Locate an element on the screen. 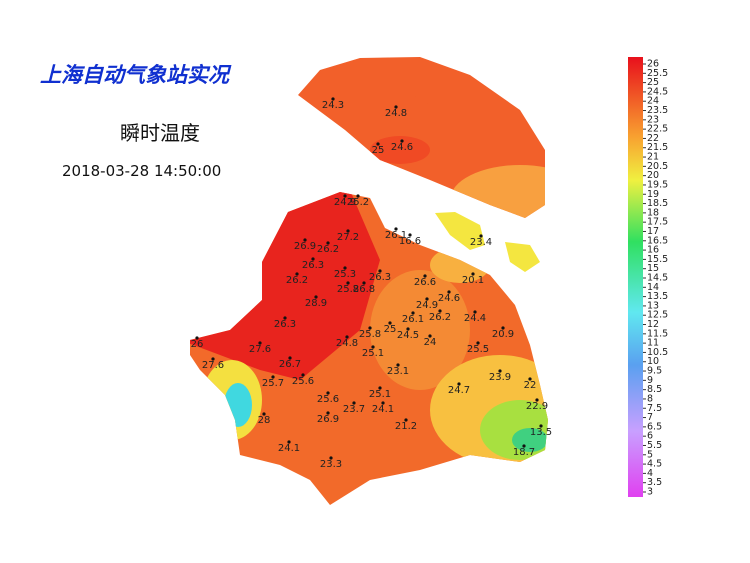 This screenshot has height=563, width=750. colorbar-label: 23.5 is located at coordinates (657, 110).